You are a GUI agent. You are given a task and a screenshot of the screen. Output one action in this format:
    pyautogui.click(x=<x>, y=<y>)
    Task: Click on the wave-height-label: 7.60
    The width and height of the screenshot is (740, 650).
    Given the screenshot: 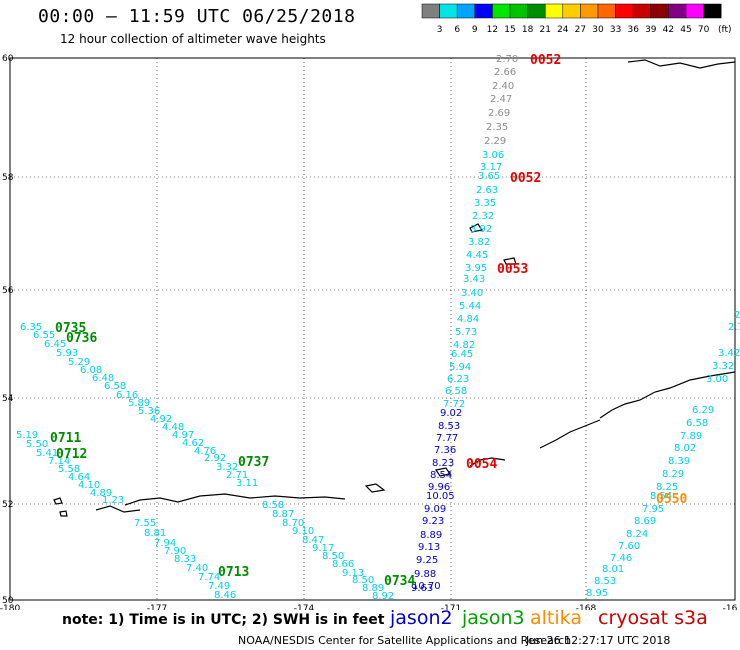 What is the action you would take?
    pyautogui.click(x=629, y=546)
    